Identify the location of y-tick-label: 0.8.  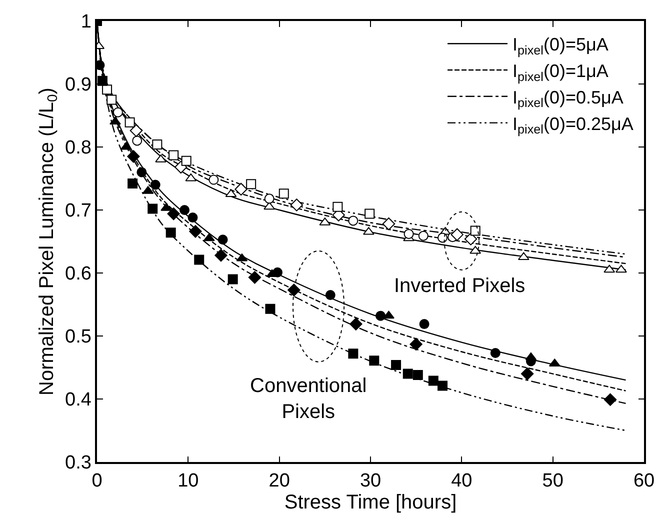
(78, 148).